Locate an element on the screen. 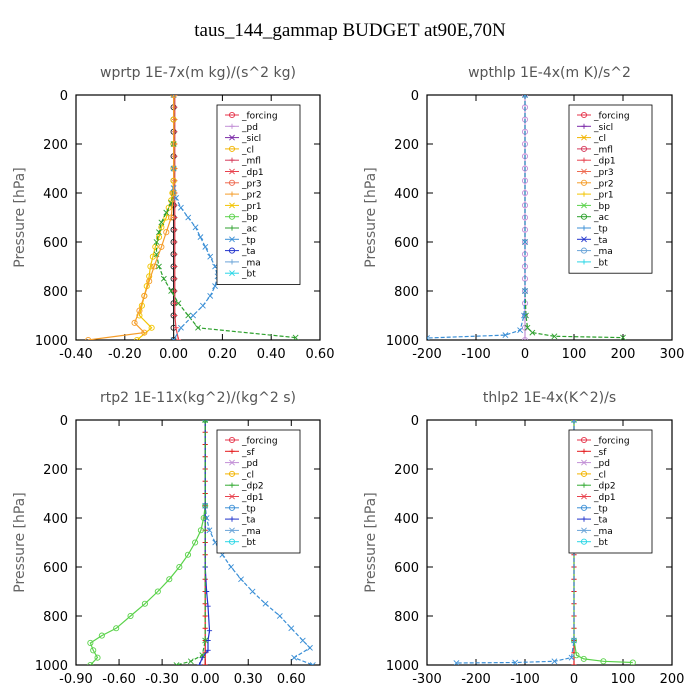  panel-title: rtp2 1E-11x(kg^2)/(kg^2 s) is located at coordinates (198, 398).